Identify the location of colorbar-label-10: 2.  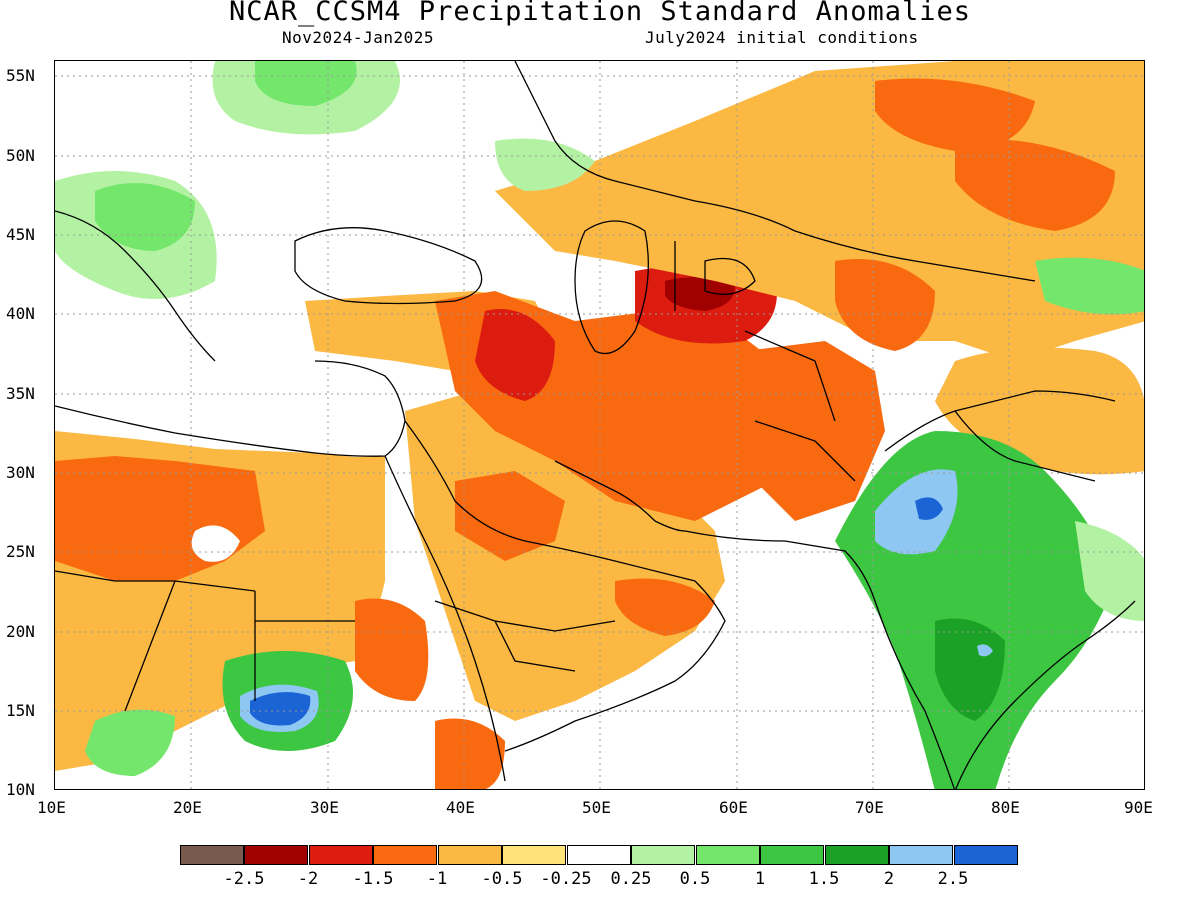
(889, 879).